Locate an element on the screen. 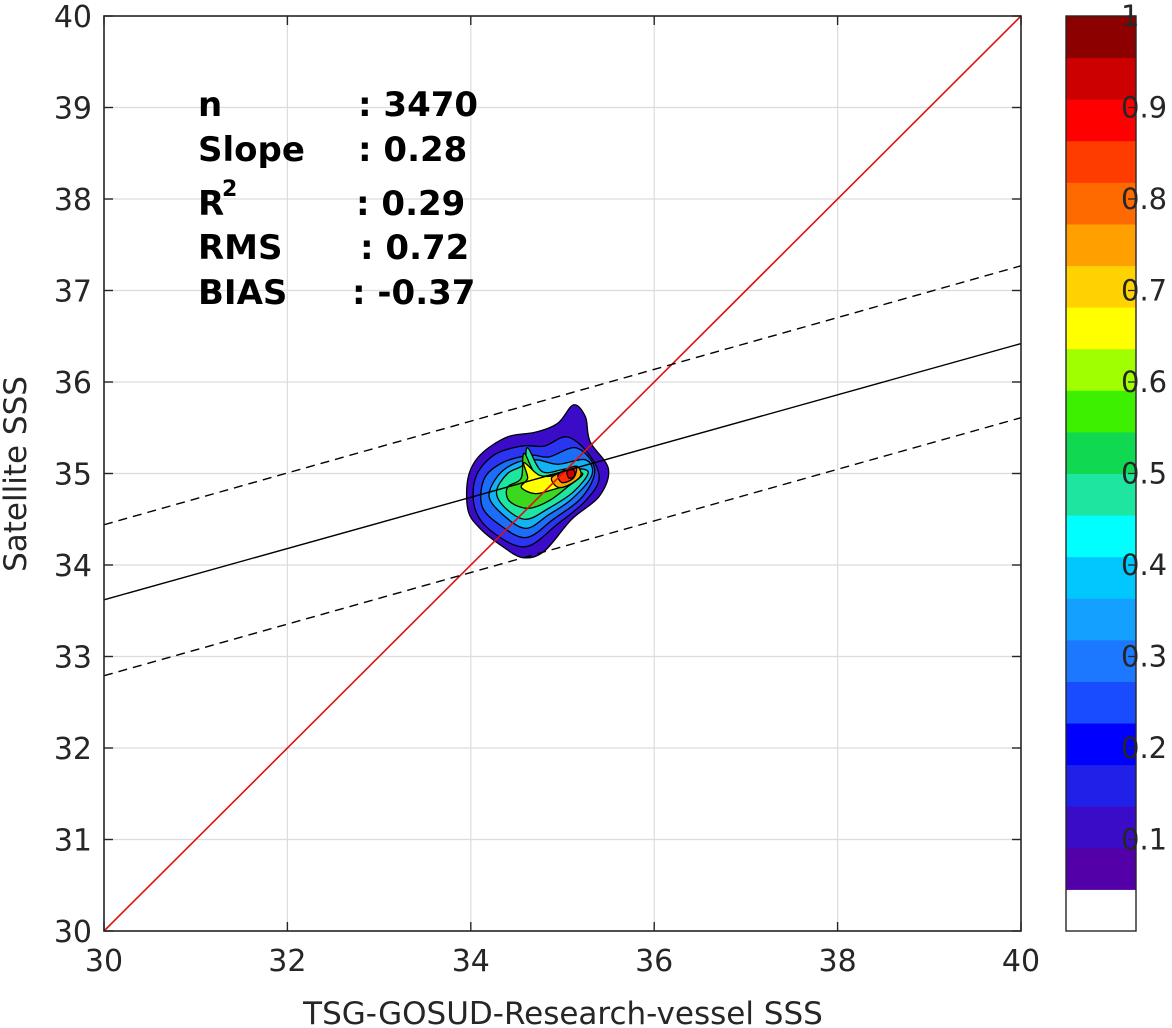 This screenshot has height=1028, width=1172. colorbar-tick-label: 0.2 is located at coordinates (1144, 748).